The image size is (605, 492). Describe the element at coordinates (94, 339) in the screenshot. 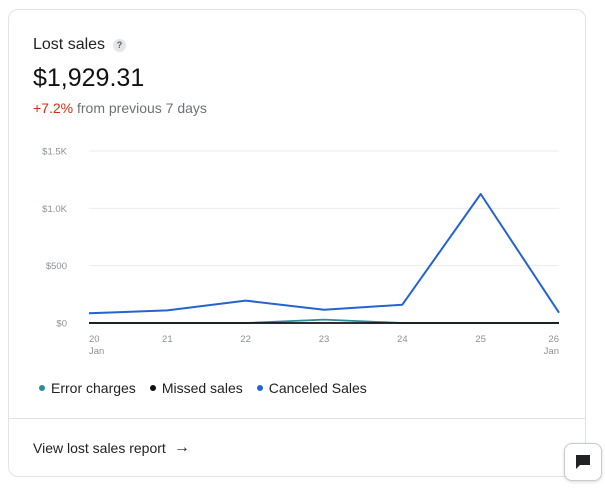

I see `x-tick-label: 20` at that location.